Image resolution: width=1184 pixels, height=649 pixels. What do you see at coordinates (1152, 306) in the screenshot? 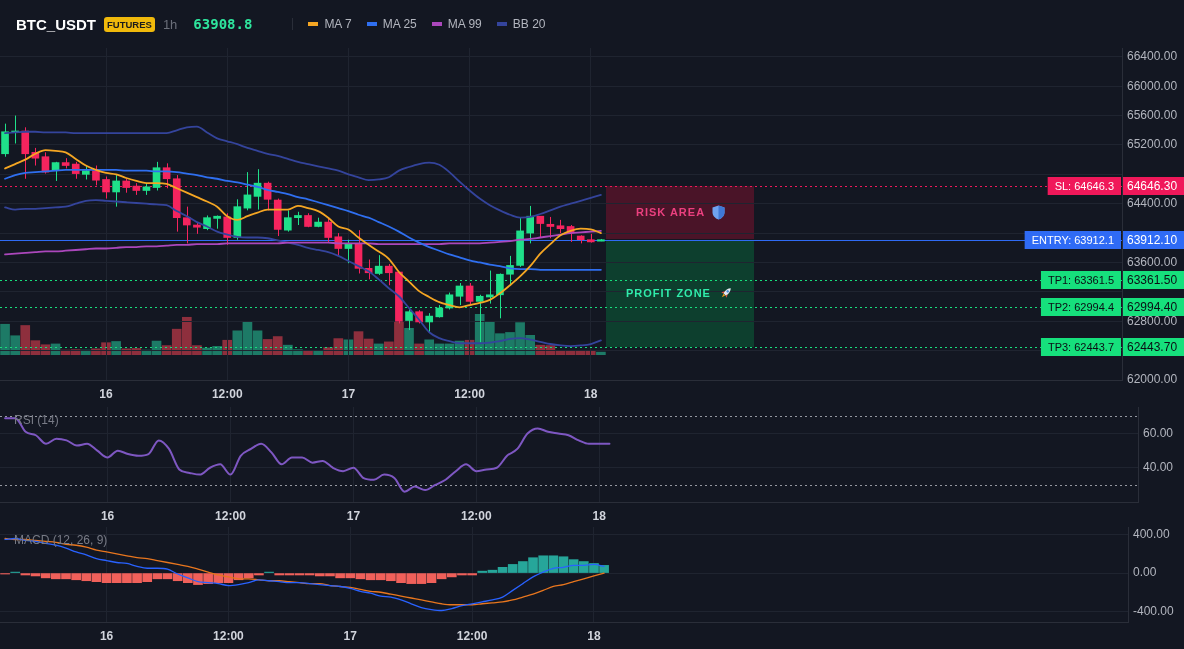
I see `text: 62994.40` at bounding box center [1152, 306].